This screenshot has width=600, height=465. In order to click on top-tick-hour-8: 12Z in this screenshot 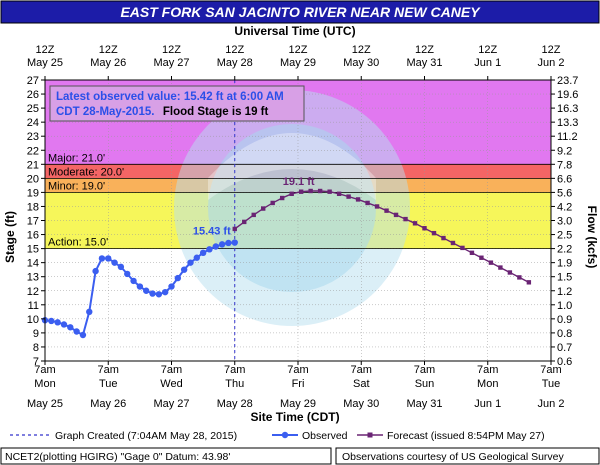, I will do `click(551, 50)`.